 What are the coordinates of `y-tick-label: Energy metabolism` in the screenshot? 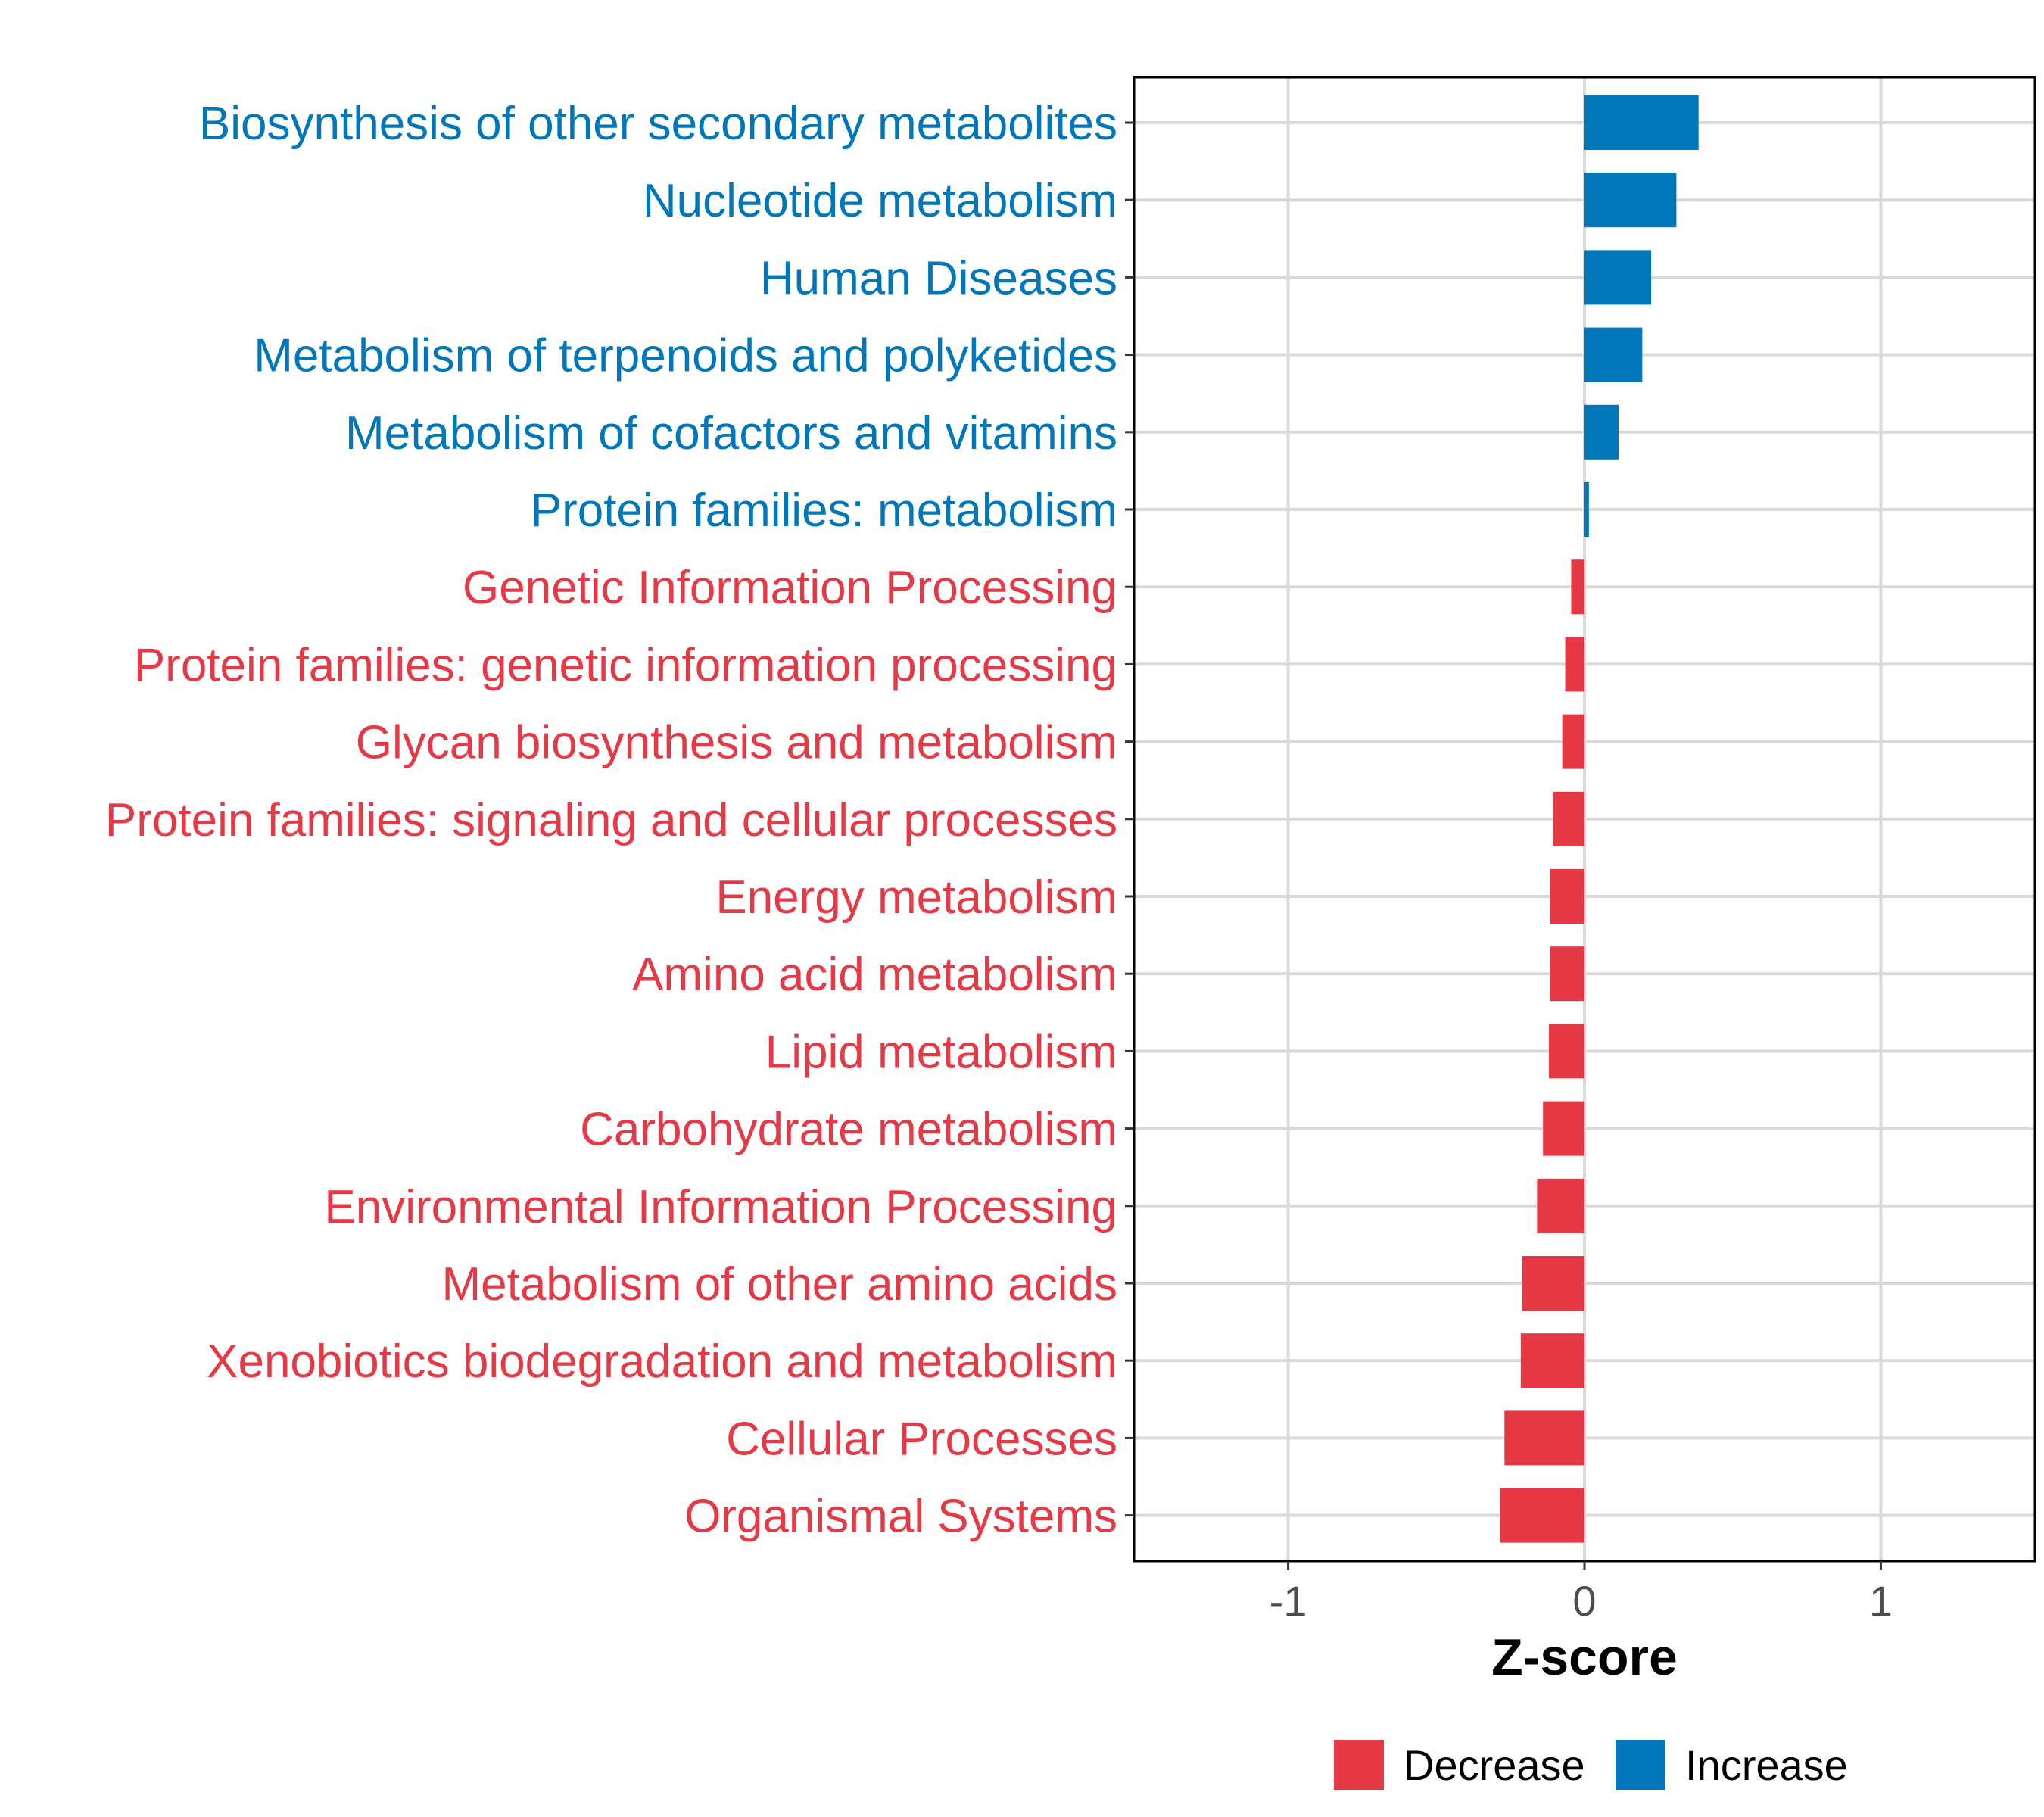 It's located at (916, 897).